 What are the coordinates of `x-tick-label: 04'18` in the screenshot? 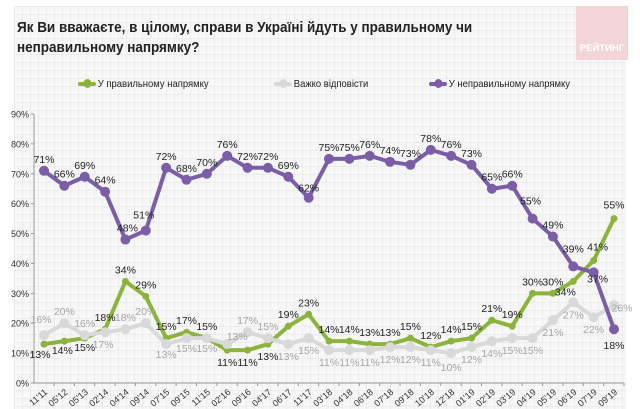 It's located at (343, 398).